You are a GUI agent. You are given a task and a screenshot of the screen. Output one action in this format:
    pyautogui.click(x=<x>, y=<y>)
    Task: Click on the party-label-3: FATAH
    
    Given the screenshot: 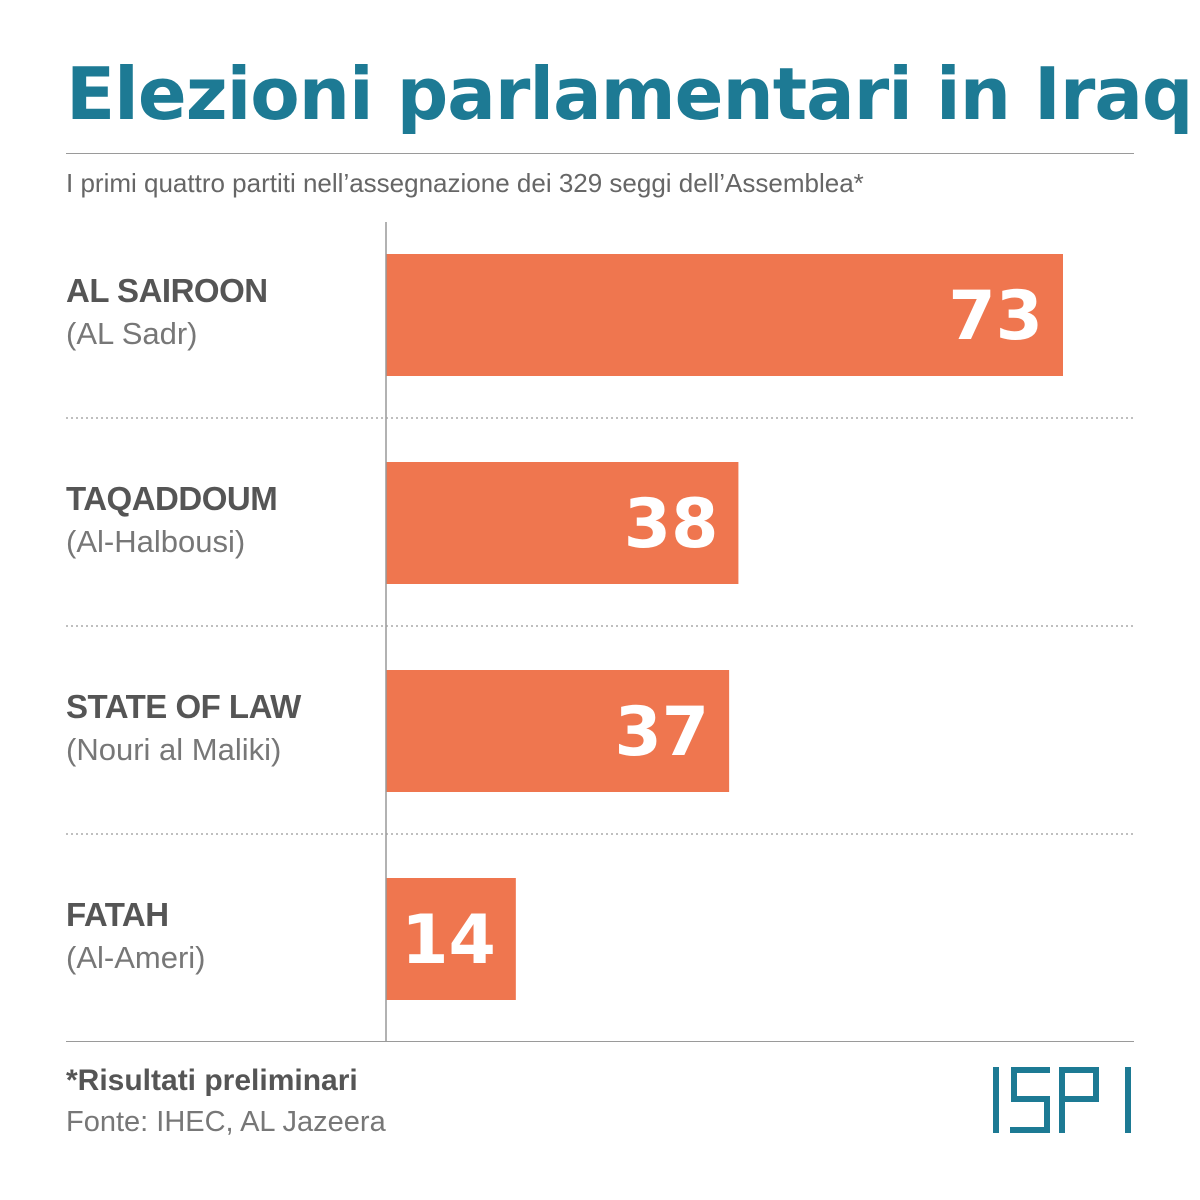 What is the action you would take?
    pyautogui.click(x=117, y=914)
    